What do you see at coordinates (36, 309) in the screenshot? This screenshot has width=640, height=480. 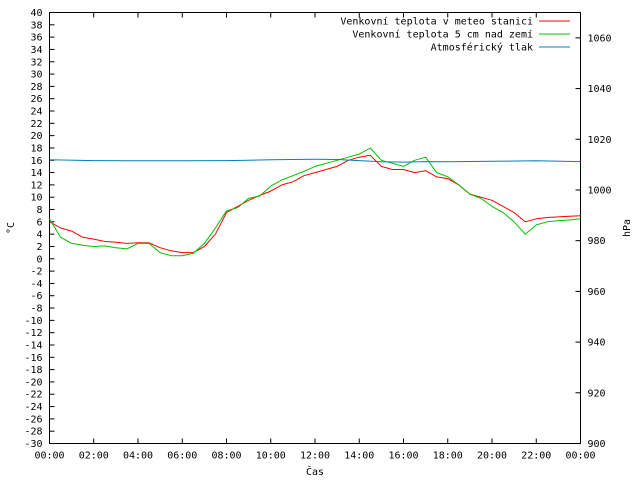 I see `y-tick-label: -8` at bounding box center [36, 309].